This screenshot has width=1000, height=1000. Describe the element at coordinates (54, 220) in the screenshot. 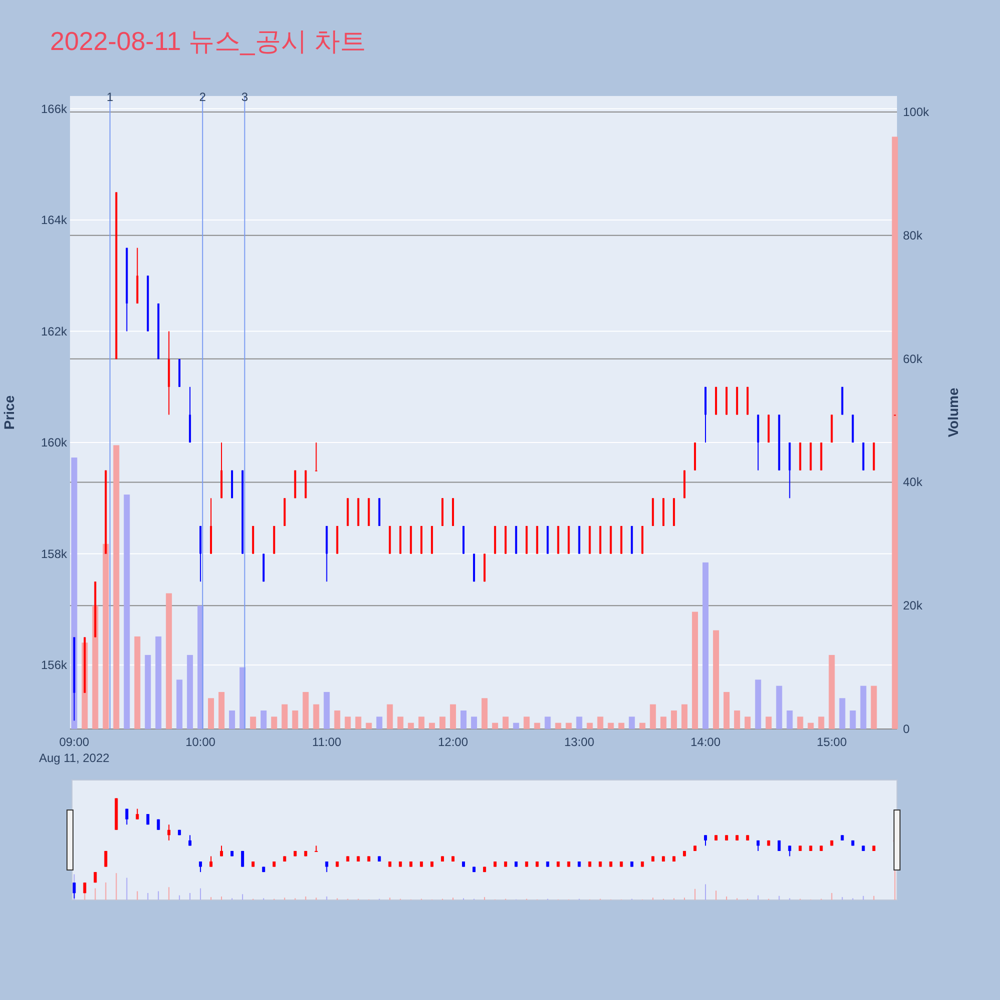

I see `y-tick-label: 164k` at that location.